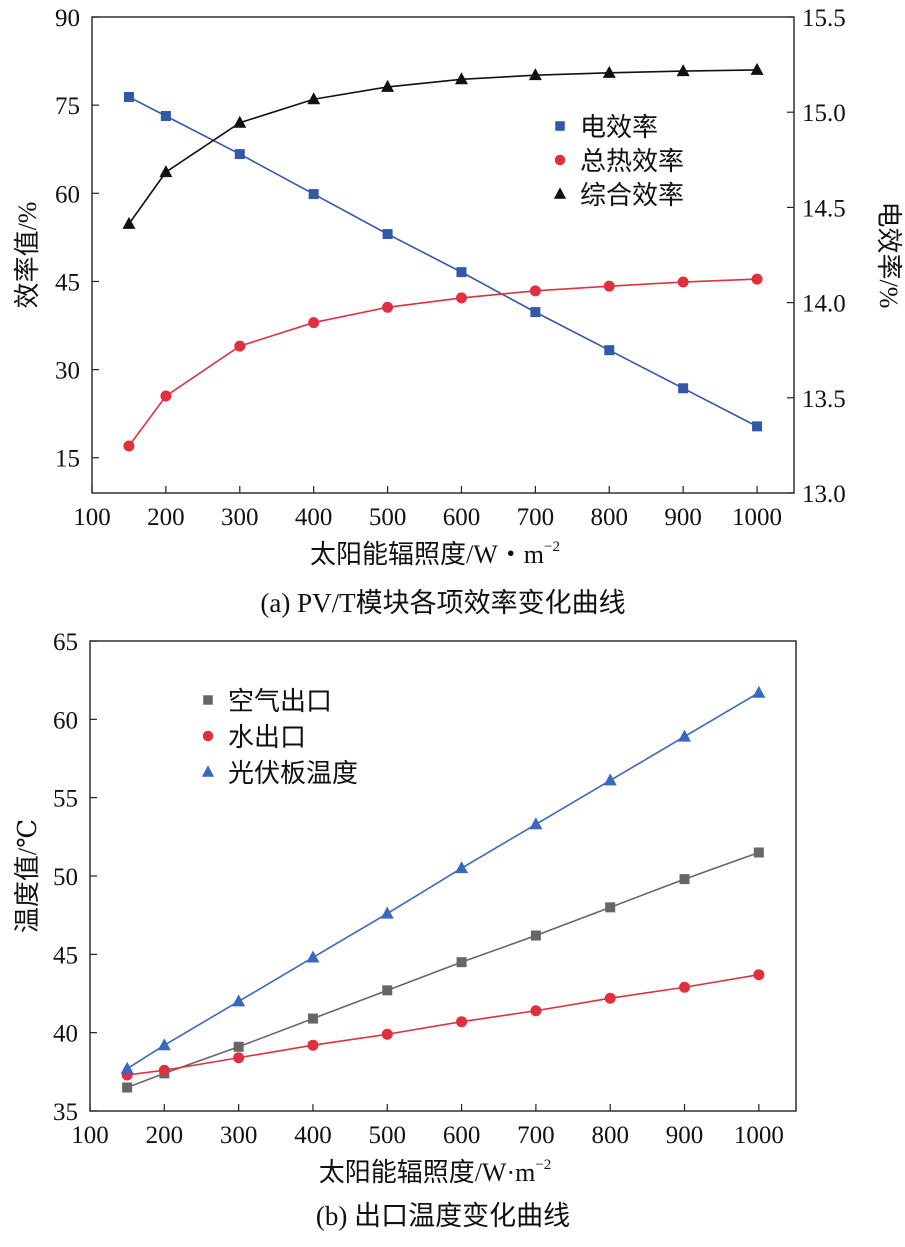  I want to click on x-tick-label: 1000, so click(759, 1135).